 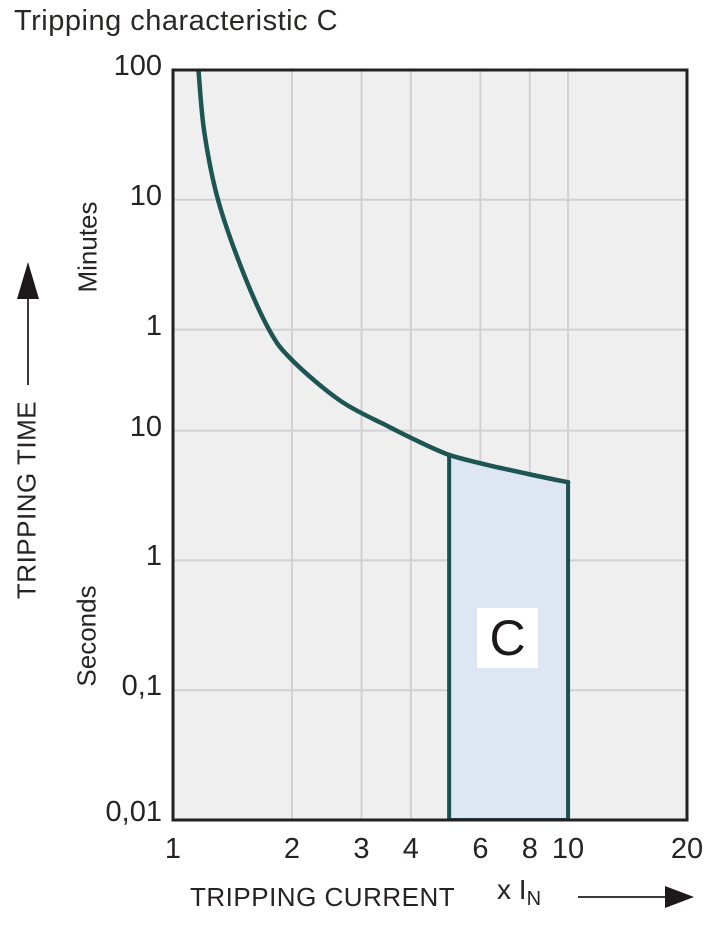 I want to click on x-axis-arrow-right-icon, so click(x=679, y=897).